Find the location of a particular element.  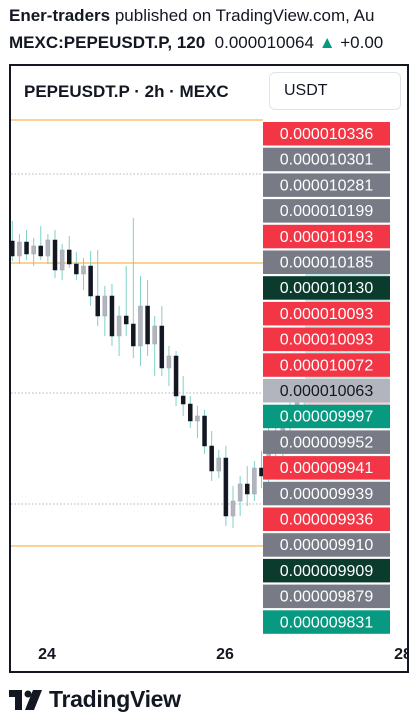

price-label: 0.000010193 is located at coordinates (327, 237).